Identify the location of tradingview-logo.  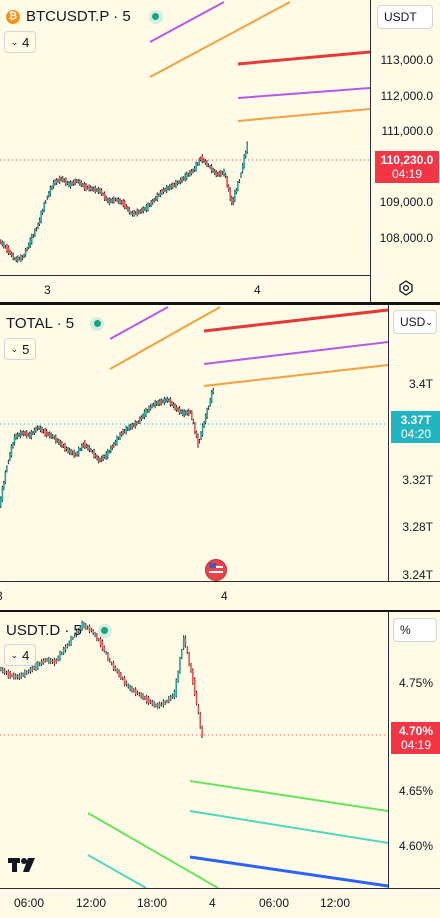
(24, 867).